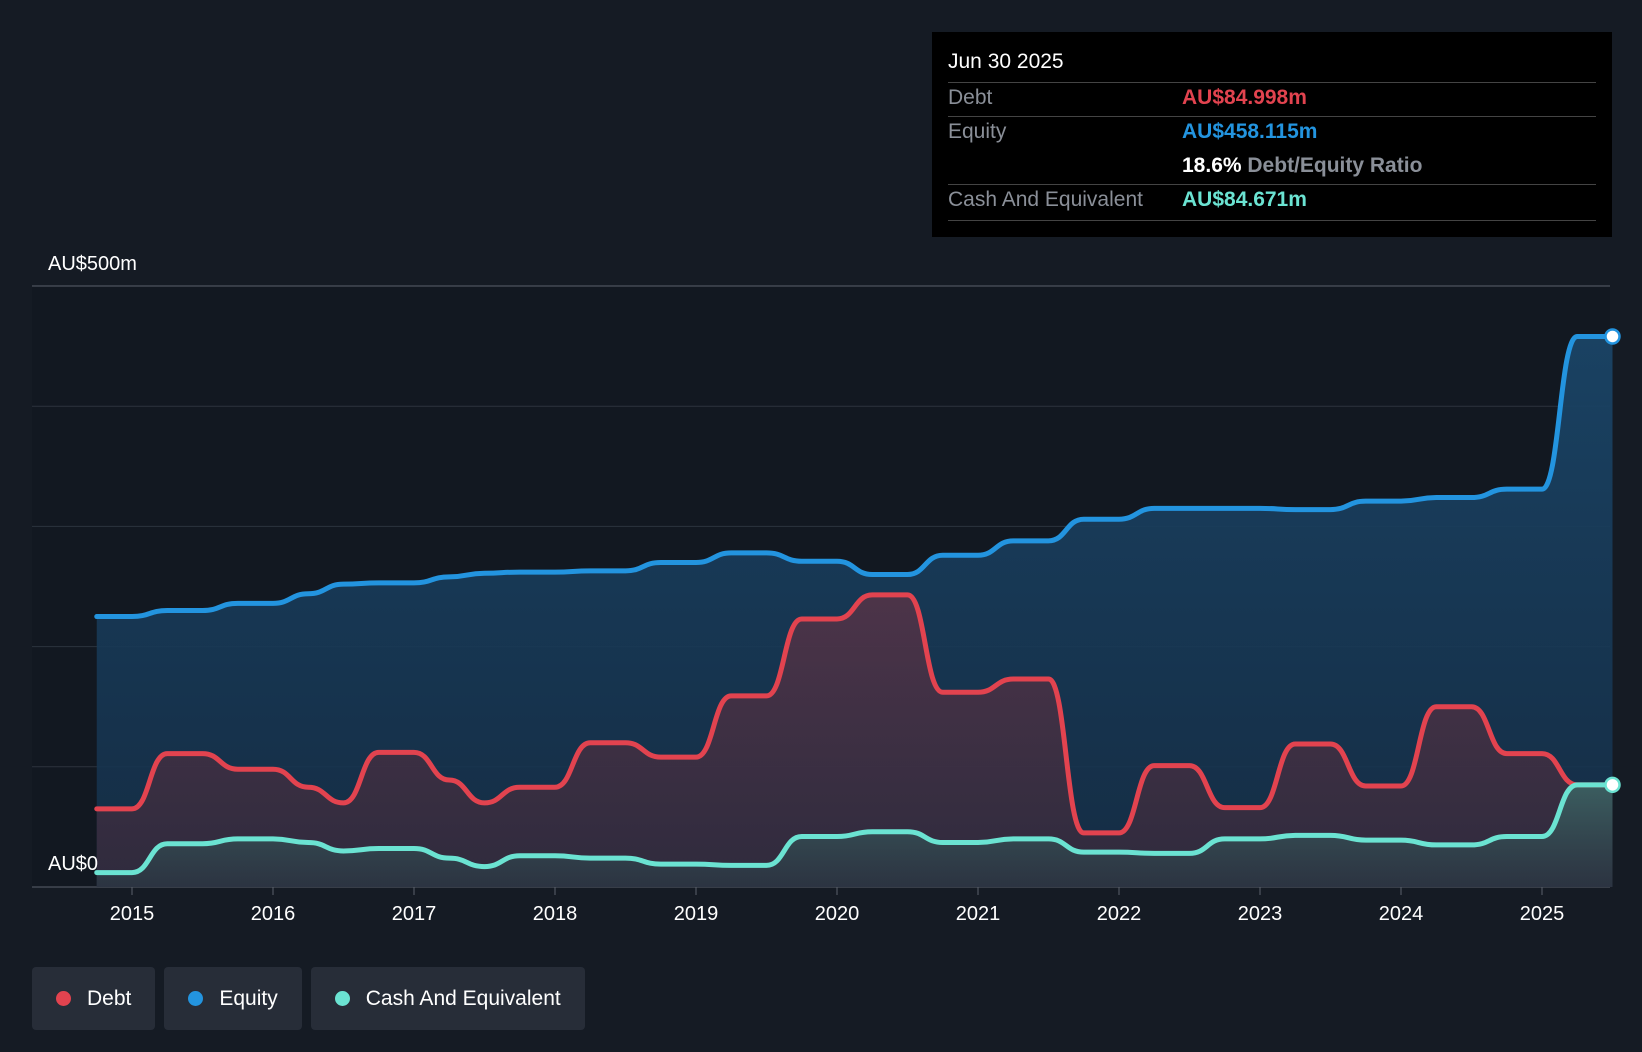 This screenshot has width=1642, height=1052. I want to click on x-tick-label: 2019, so click(696, 914).